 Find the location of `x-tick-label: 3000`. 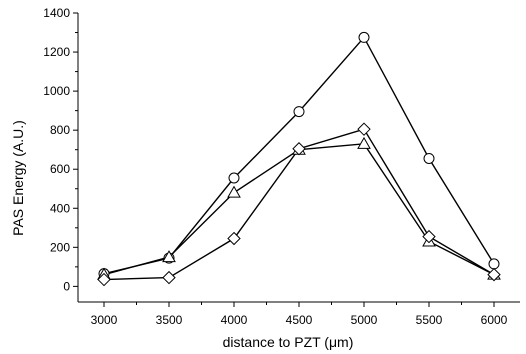

x-tick-label: 3000 is located at coordinates (104, 320).